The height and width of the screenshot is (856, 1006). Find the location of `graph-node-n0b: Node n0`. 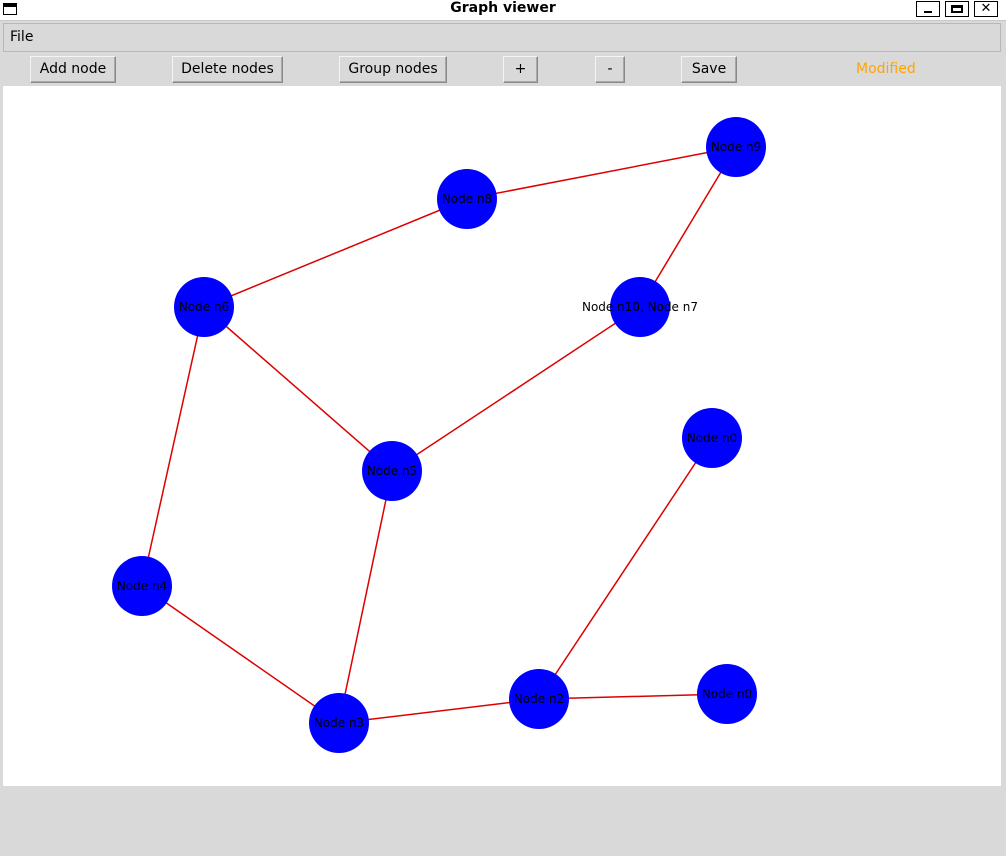

graph-node-n0b: Node n0 is located at coordinates (727, 694).